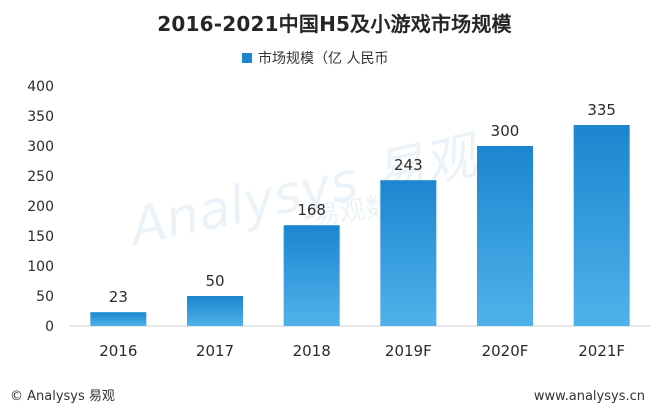 The image size is (669, 413). Describe the element at coordinates (589, 396) in the screenshot. I see `website-text: www.analysys.cn` at that location.